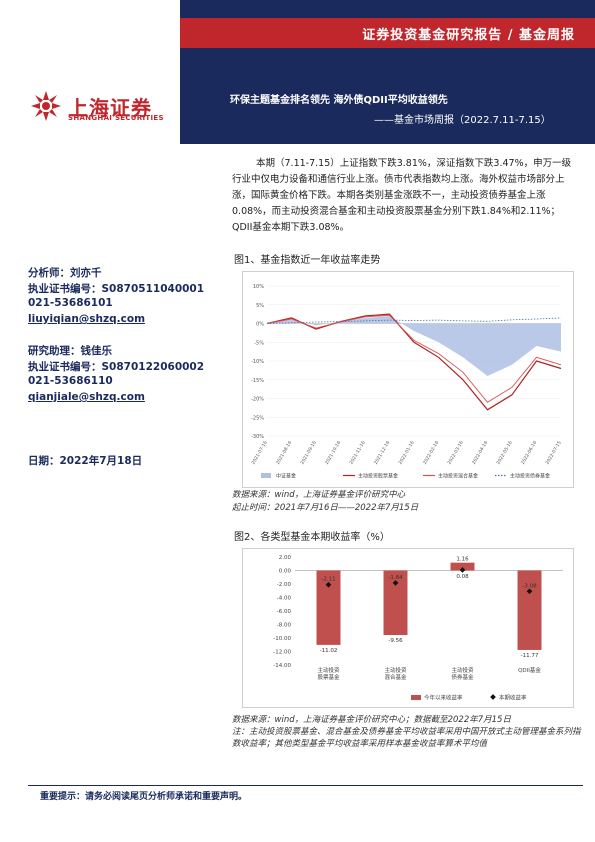  I want to click on assistant-phone: 021-53686110, so click(70, 381).